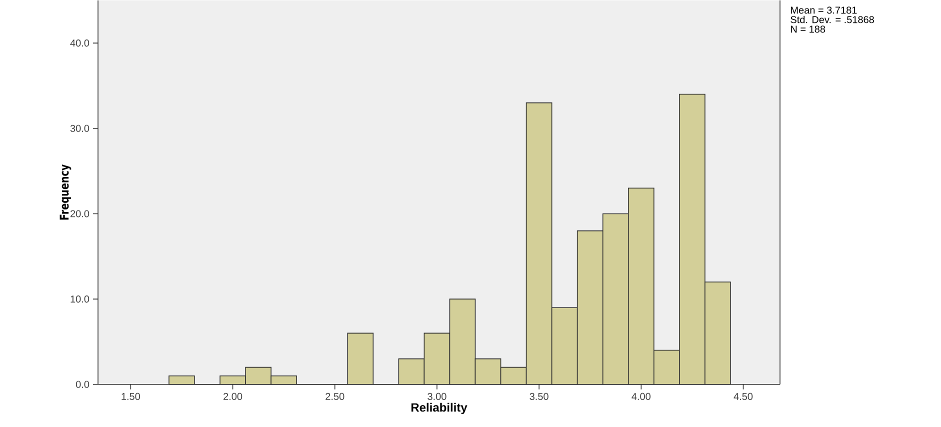  What do you see at coordinates (335, 396) in the screenshot?
I see `x-tick-label: 2.50` at bounding box center [335, 396].